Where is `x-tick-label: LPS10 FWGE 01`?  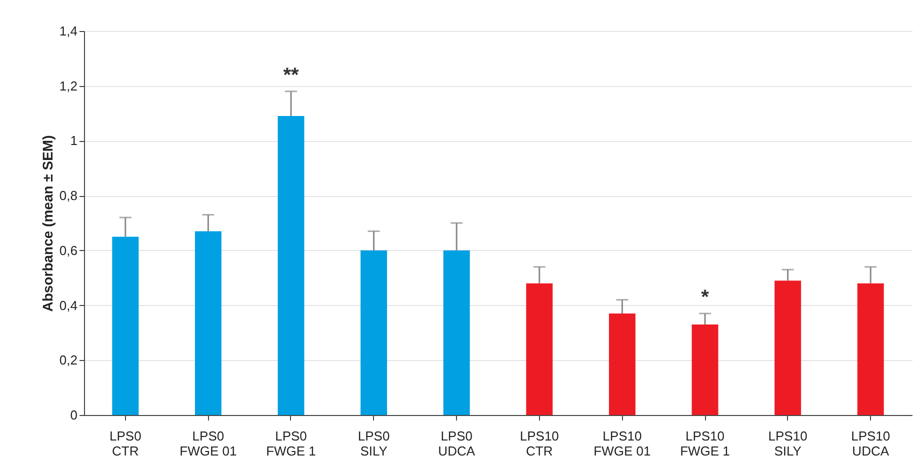 x-tick-label: LPS10 FWGE 01 is located at coordinates (622, 443).